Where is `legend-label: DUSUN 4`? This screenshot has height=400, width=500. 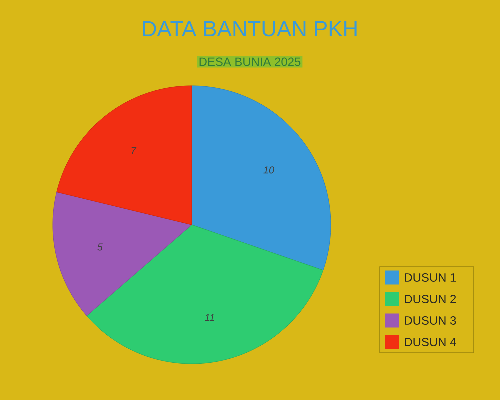
legend-label: DUSUN 4 is located at coordinates (430, 342).